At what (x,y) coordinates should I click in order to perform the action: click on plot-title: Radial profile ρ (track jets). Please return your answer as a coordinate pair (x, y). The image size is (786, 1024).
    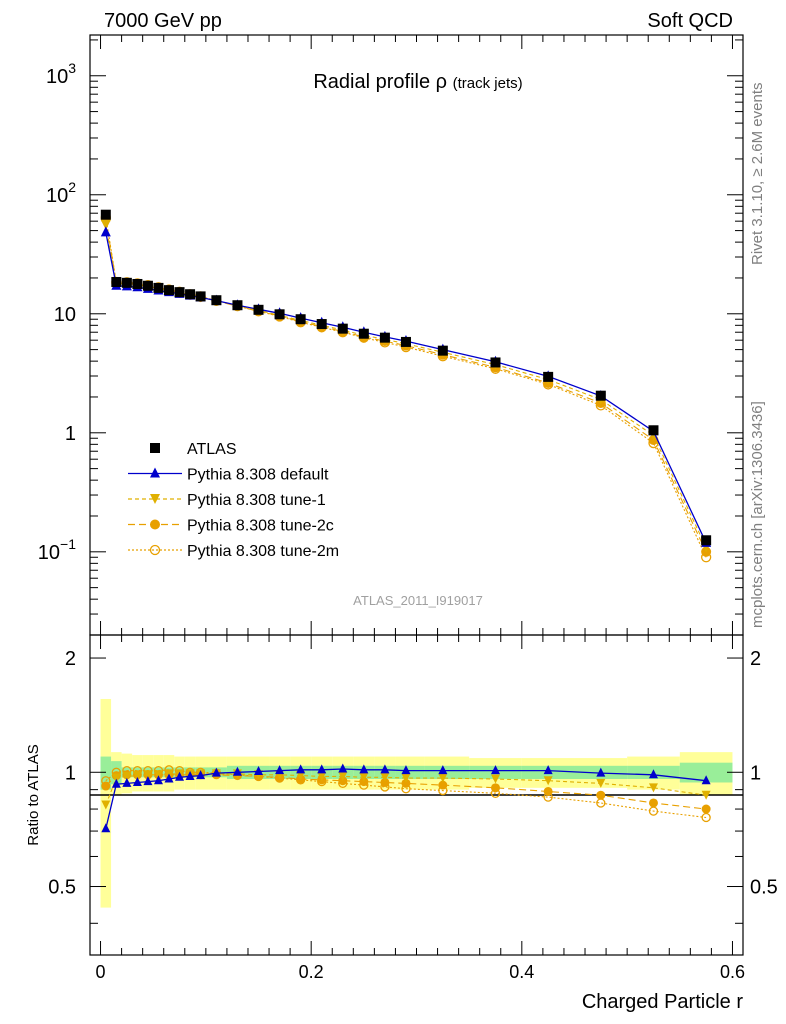
    Looking at the image, I should click on (417, 82).